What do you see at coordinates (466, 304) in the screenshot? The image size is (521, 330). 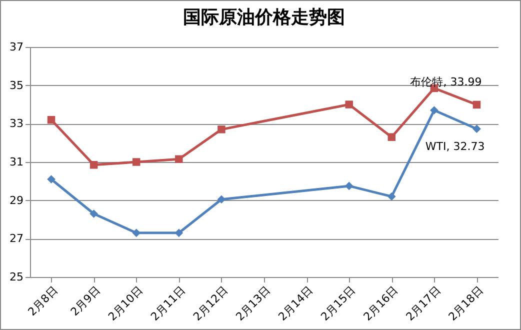 I see `x-tick-label: 2月18日` at bounding box center [466, 304].